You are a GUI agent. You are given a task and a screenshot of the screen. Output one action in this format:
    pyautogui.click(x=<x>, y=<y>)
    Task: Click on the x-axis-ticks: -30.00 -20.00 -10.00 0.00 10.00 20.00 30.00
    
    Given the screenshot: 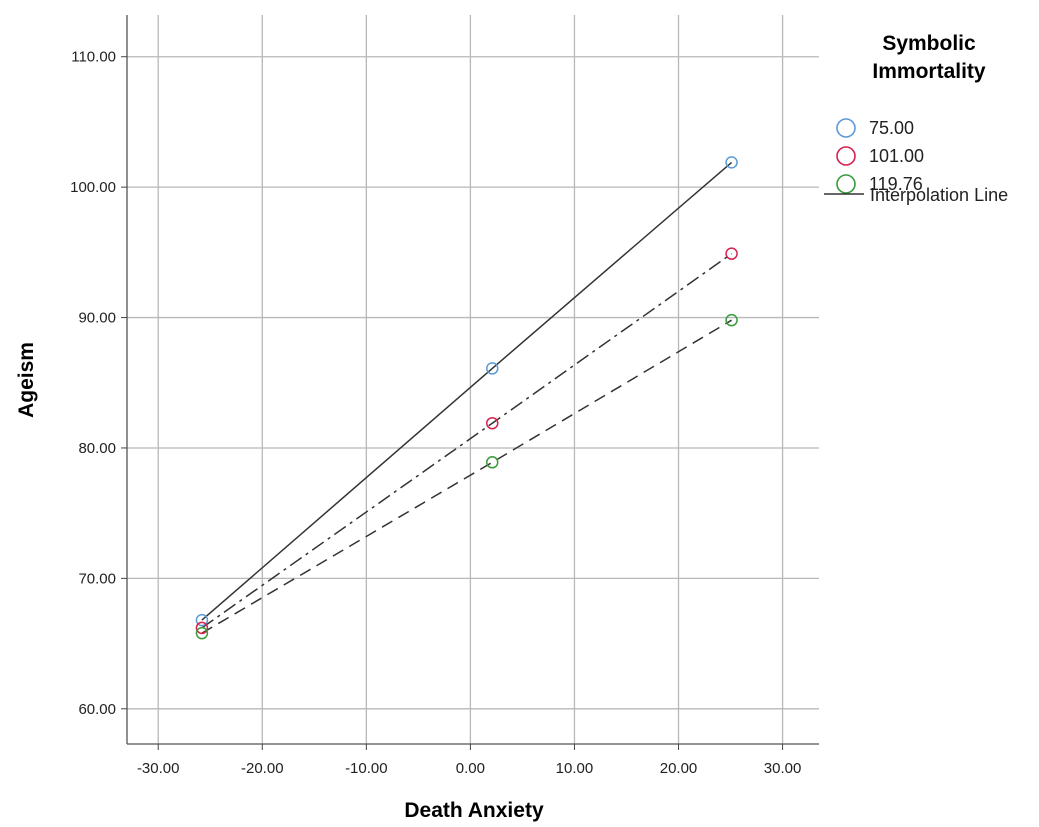 What is the action you would take?
    pyautogui.click(x=469, y=760)
    